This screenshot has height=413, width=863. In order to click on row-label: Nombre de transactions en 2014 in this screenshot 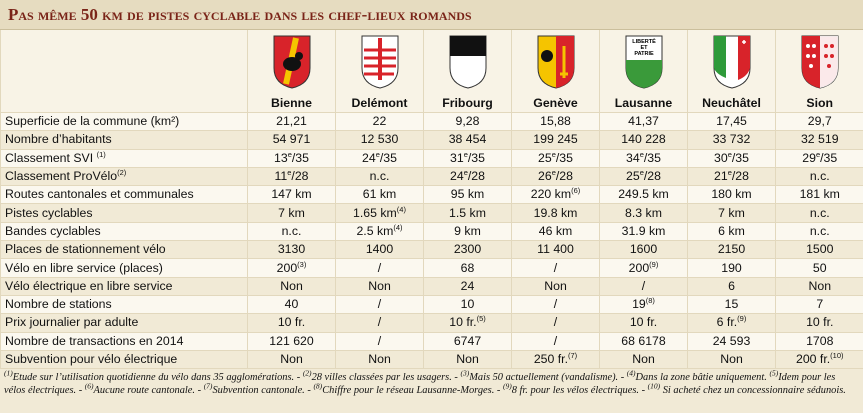, I will do `click(124, 341)`.